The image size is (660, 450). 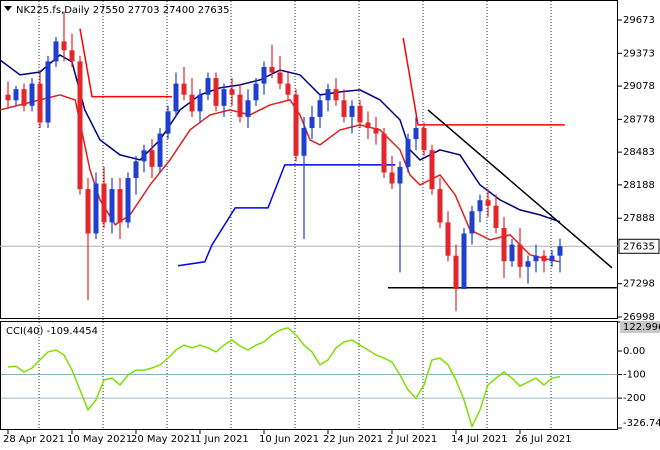 I want to click on symbol: NK225.fs,Daily, so click(x=53, y=10).